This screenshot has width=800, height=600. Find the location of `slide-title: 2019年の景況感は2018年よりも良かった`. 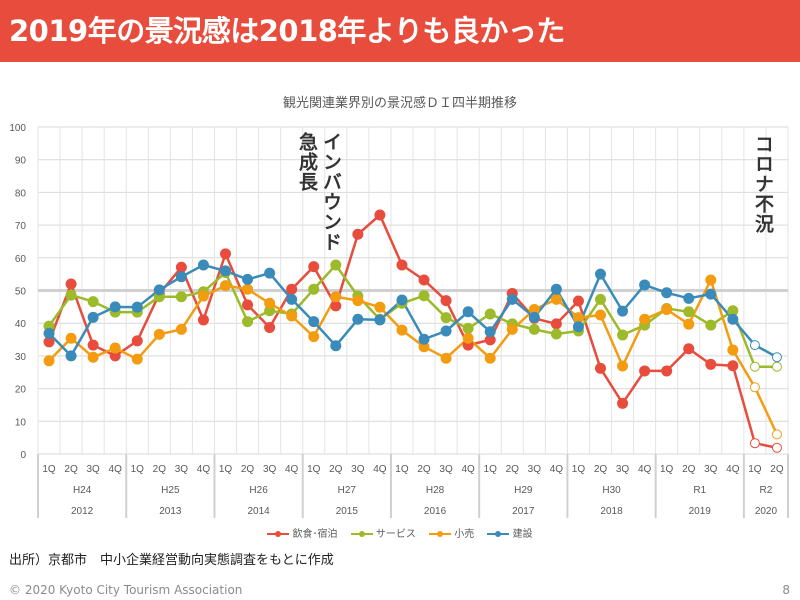

slide-title: 2019年の景況感は2018年よりも良かった is located at coordinates (287, 31).